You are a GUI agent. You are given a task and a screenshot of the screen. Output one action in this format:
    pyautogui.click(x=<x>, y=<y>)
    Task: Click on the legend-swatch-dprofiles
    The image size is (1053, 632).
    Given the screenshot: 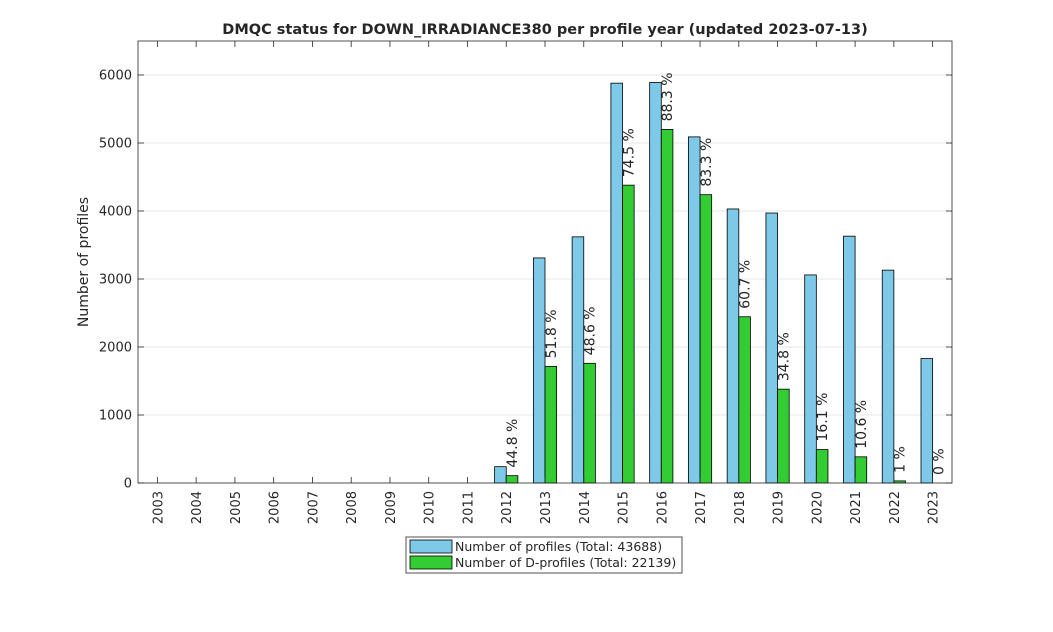 What is the action you would take?
    pyautogui.click(x=431, y=562)
    